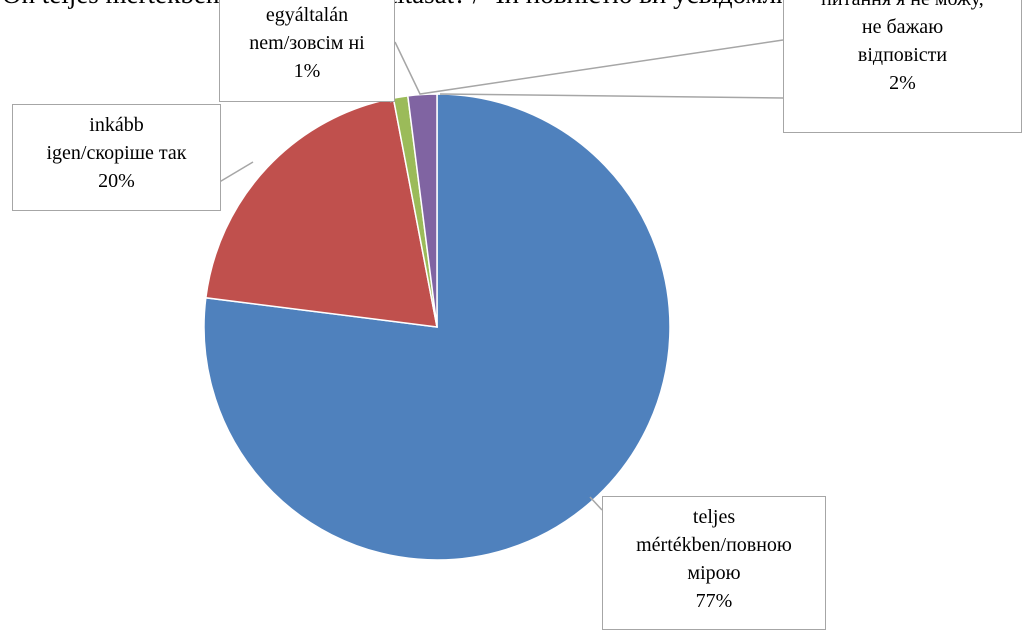  What do you see at coordinates (116, 125) in the screenshot?
I see `slice-label-line: inkább` at bounding box center [116, 125].